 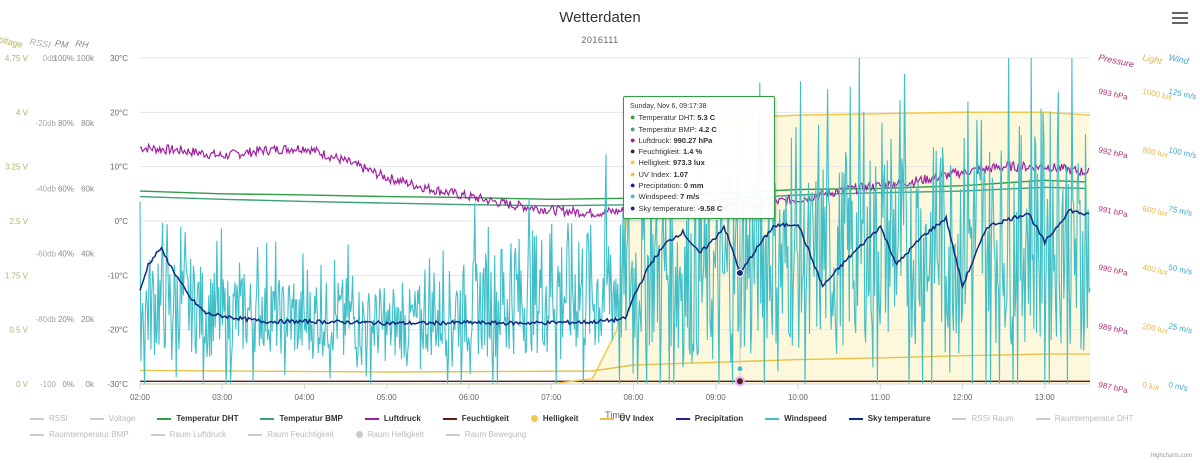 What do you see at coordinates (1171, 456) in the screenshot?
I see `credits-link: Highcharts.com` at bounding box center [1171, 456].